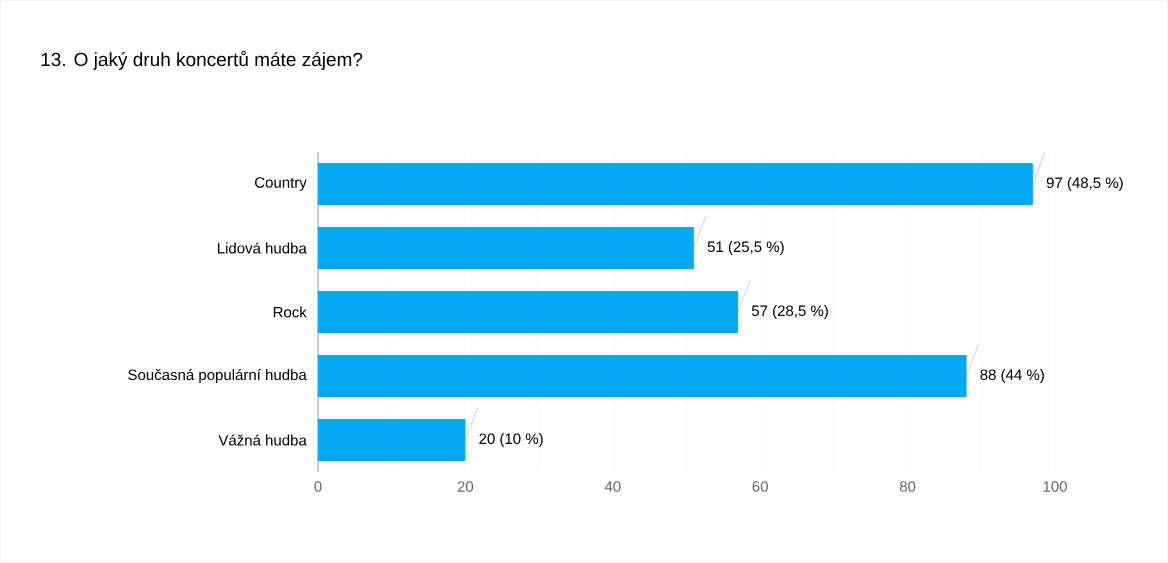 The image size is (1168, 563). I want to click on y-tick-label: Country, so click(281, 184).